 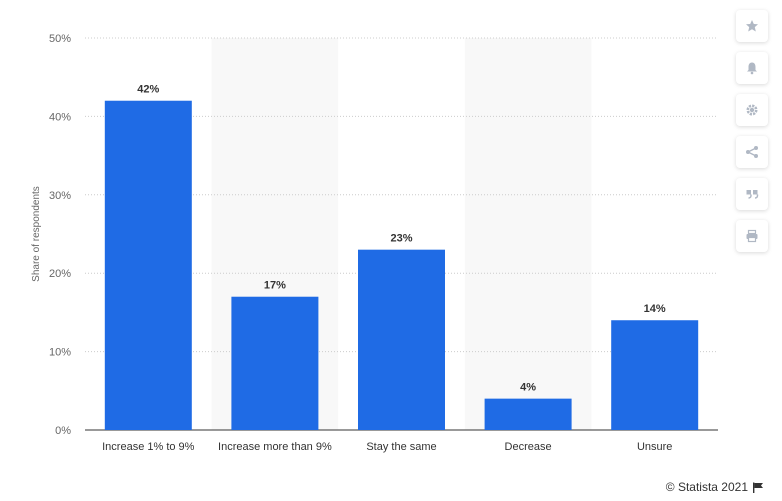 I want to click on data-label: 4%, so click(x=528, y=388).